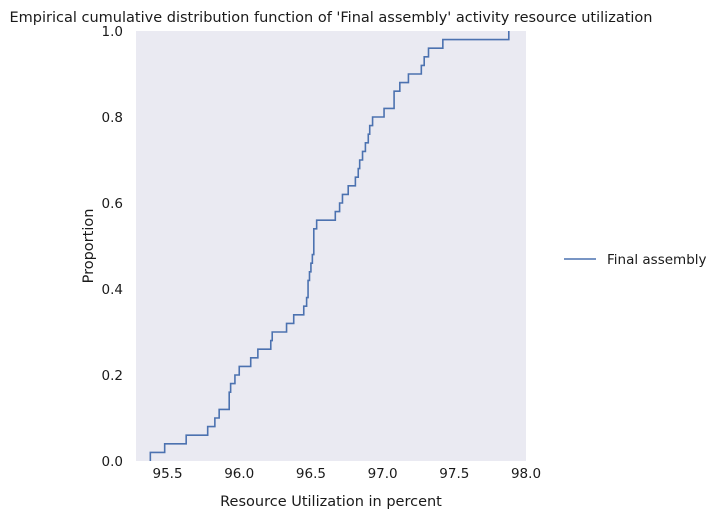 Image resolution: width=722 pixels, height=524 pixels. What do you see at coordinates (168, 474) in the screenshot?
I see `x-tick-label: 95.5` at bounding box center [168, 474].